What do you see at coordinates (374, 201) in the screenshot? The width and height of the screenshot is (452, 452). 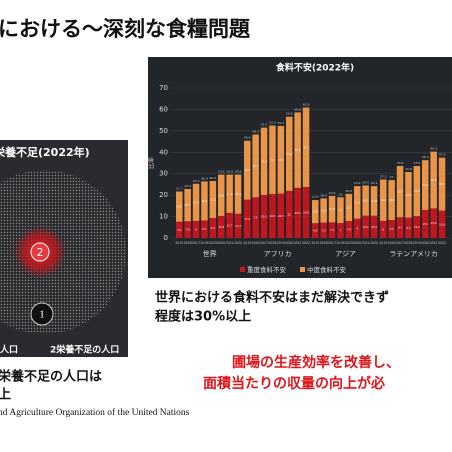 I see `value-label: 13.8` at bounding box center [374, 201].